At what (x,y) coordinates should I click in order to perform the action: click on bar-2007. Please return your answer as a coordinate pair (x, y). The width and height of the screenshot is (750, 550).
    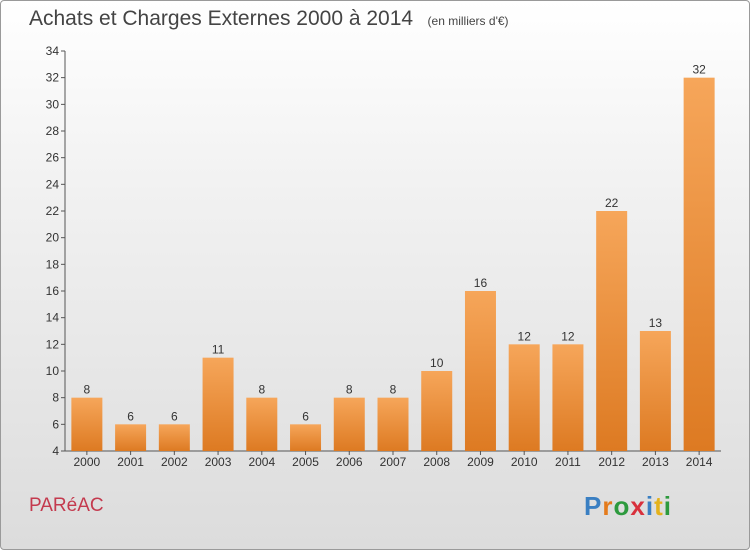
    Looking at the image, I should click on (393, 424).